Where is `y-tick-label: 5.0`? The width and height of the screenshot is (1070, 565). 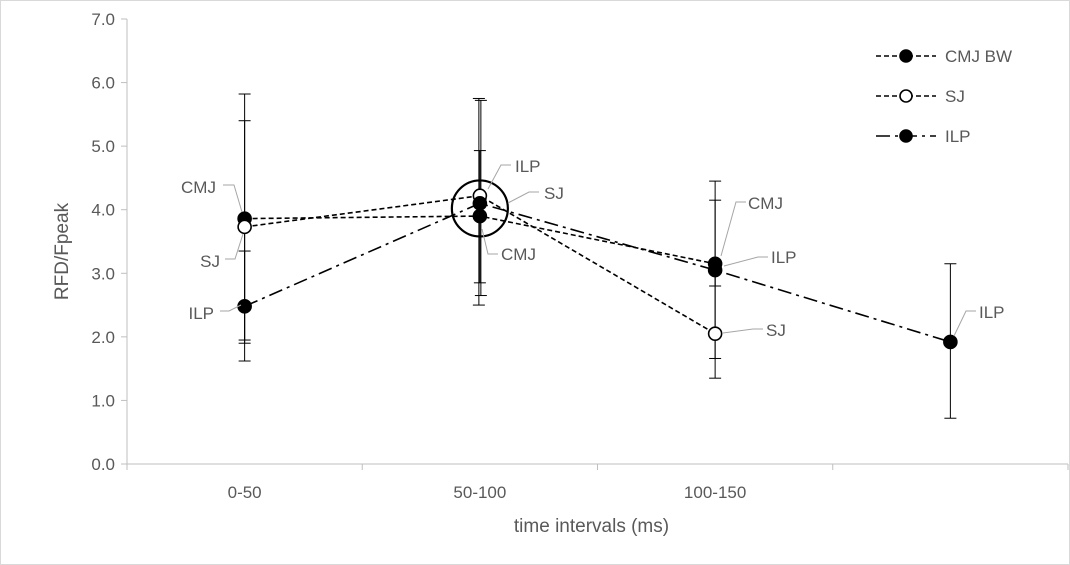
y-tick-label: 5.0 is located at coordinates (103, 146).